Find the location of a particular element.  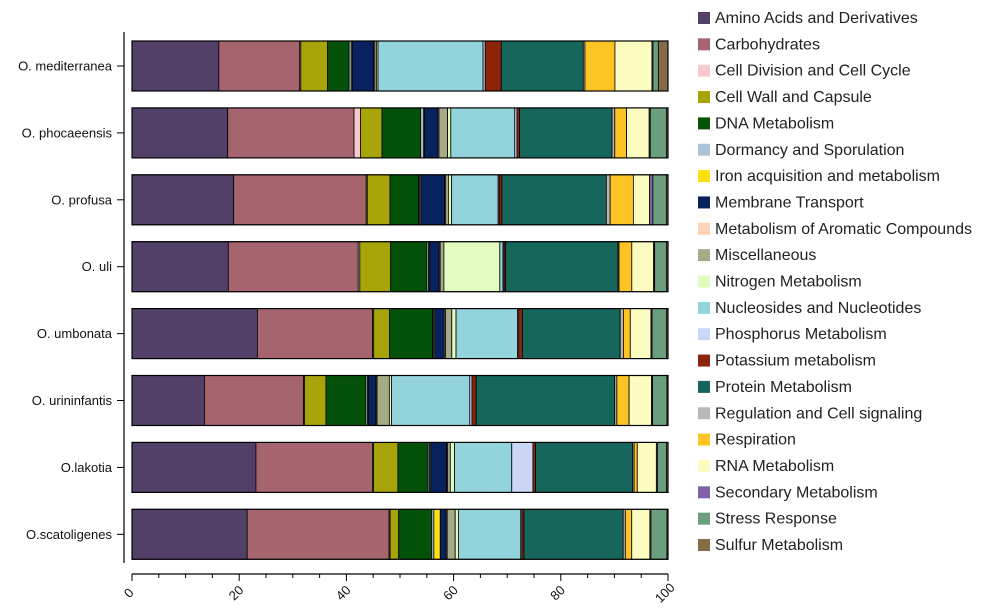

legend-item: Dormancy and Sporulation is located at coordinates (801, 150).